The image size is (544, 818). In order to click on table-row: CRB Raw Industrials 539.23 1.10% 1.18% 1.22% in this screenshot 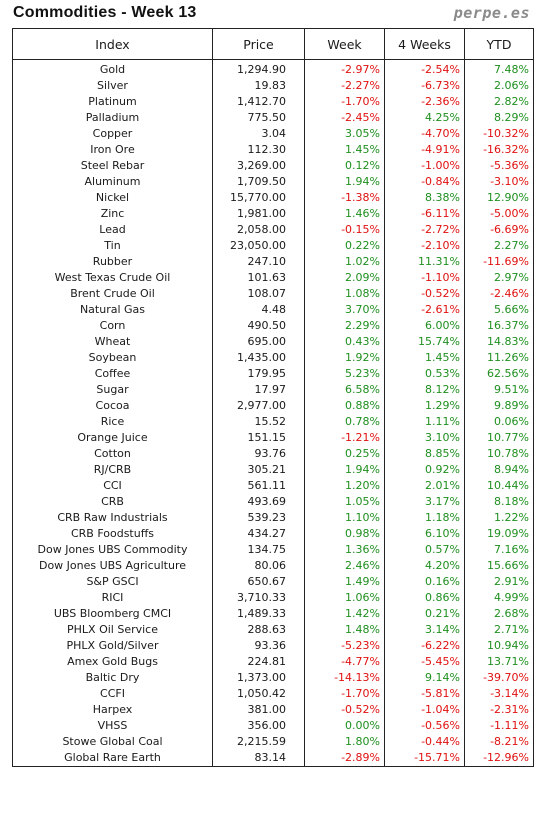, I will do `click(273, 518)`.